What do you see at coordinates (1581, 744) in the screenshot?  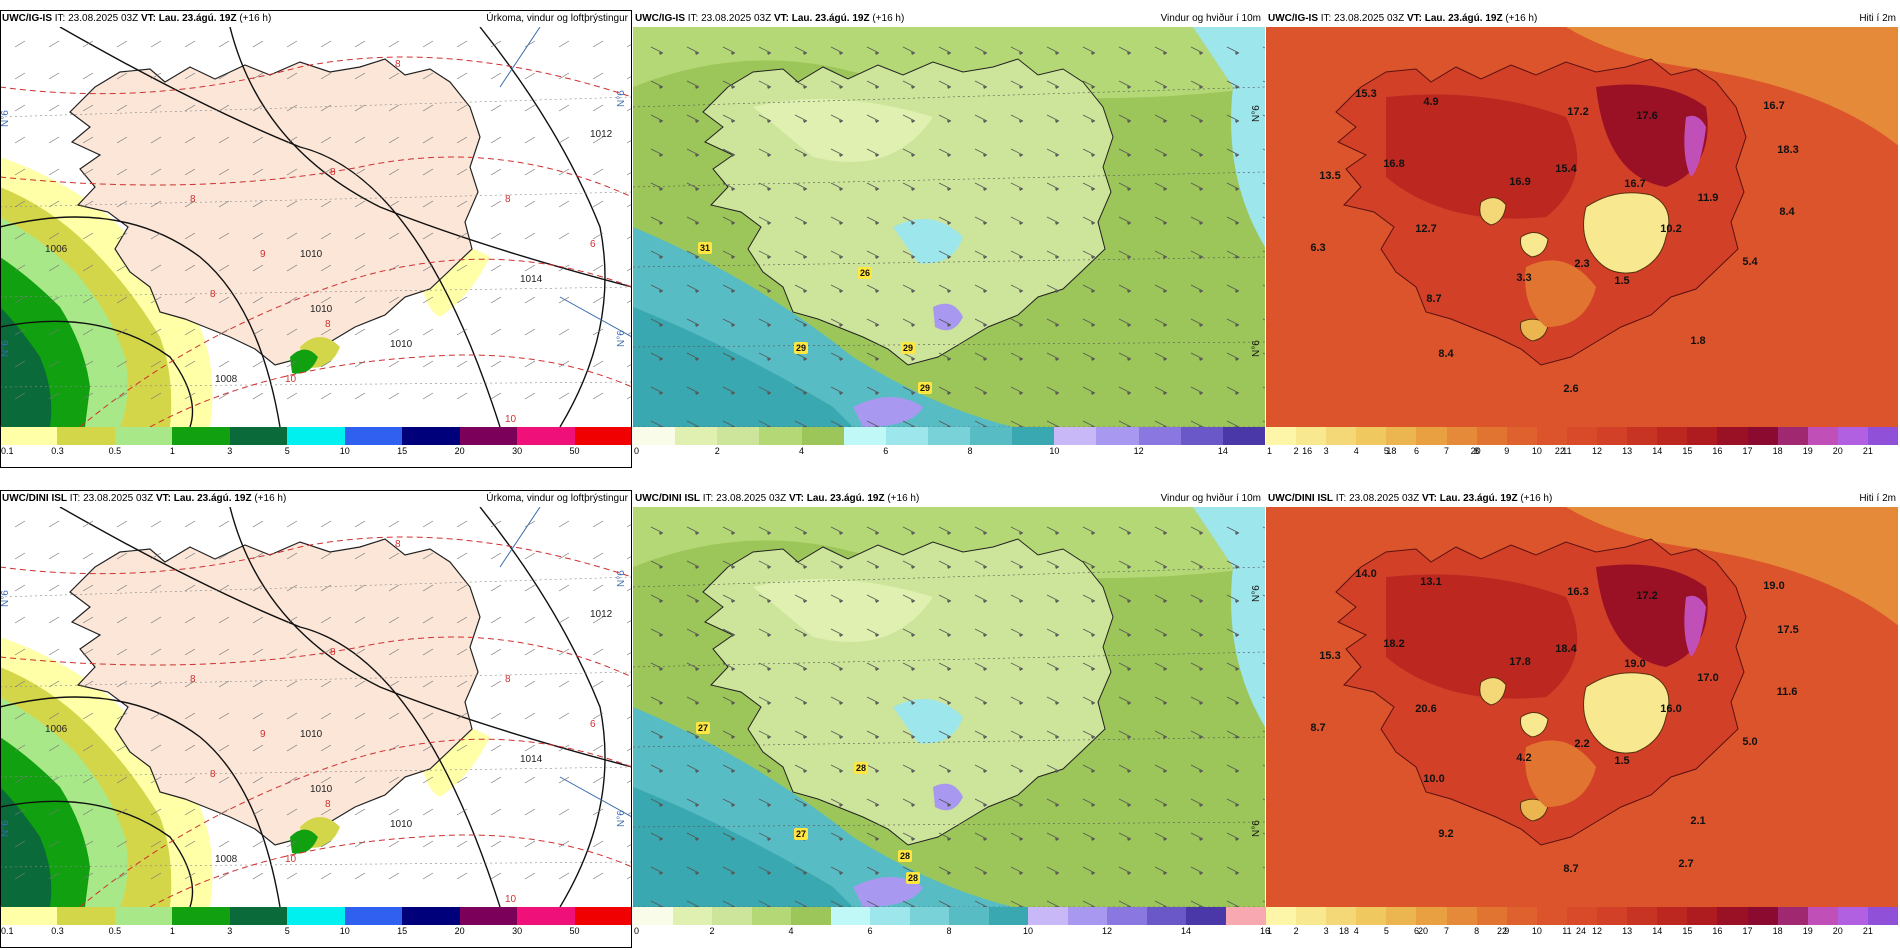 I see `temp-label: 2.2` at bounding box center [1581, 744].